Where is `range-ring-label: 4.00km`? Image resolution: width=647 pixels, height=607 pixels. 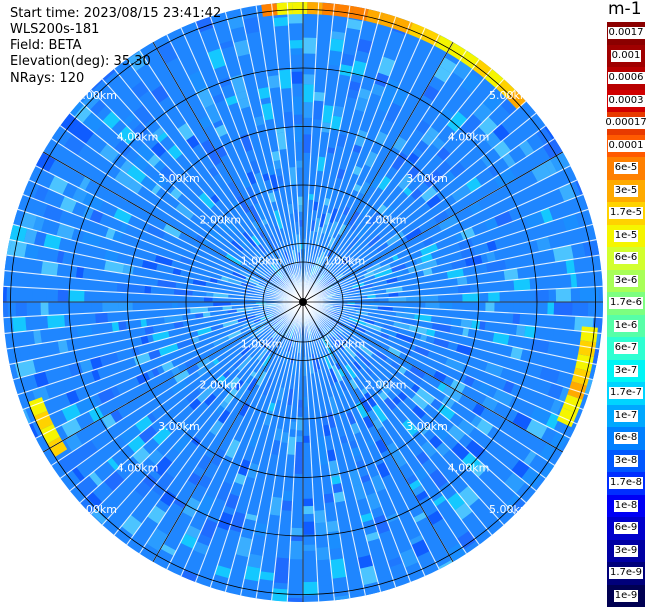 range-ring-label: 4.00km is located at coordinates (469, 137).